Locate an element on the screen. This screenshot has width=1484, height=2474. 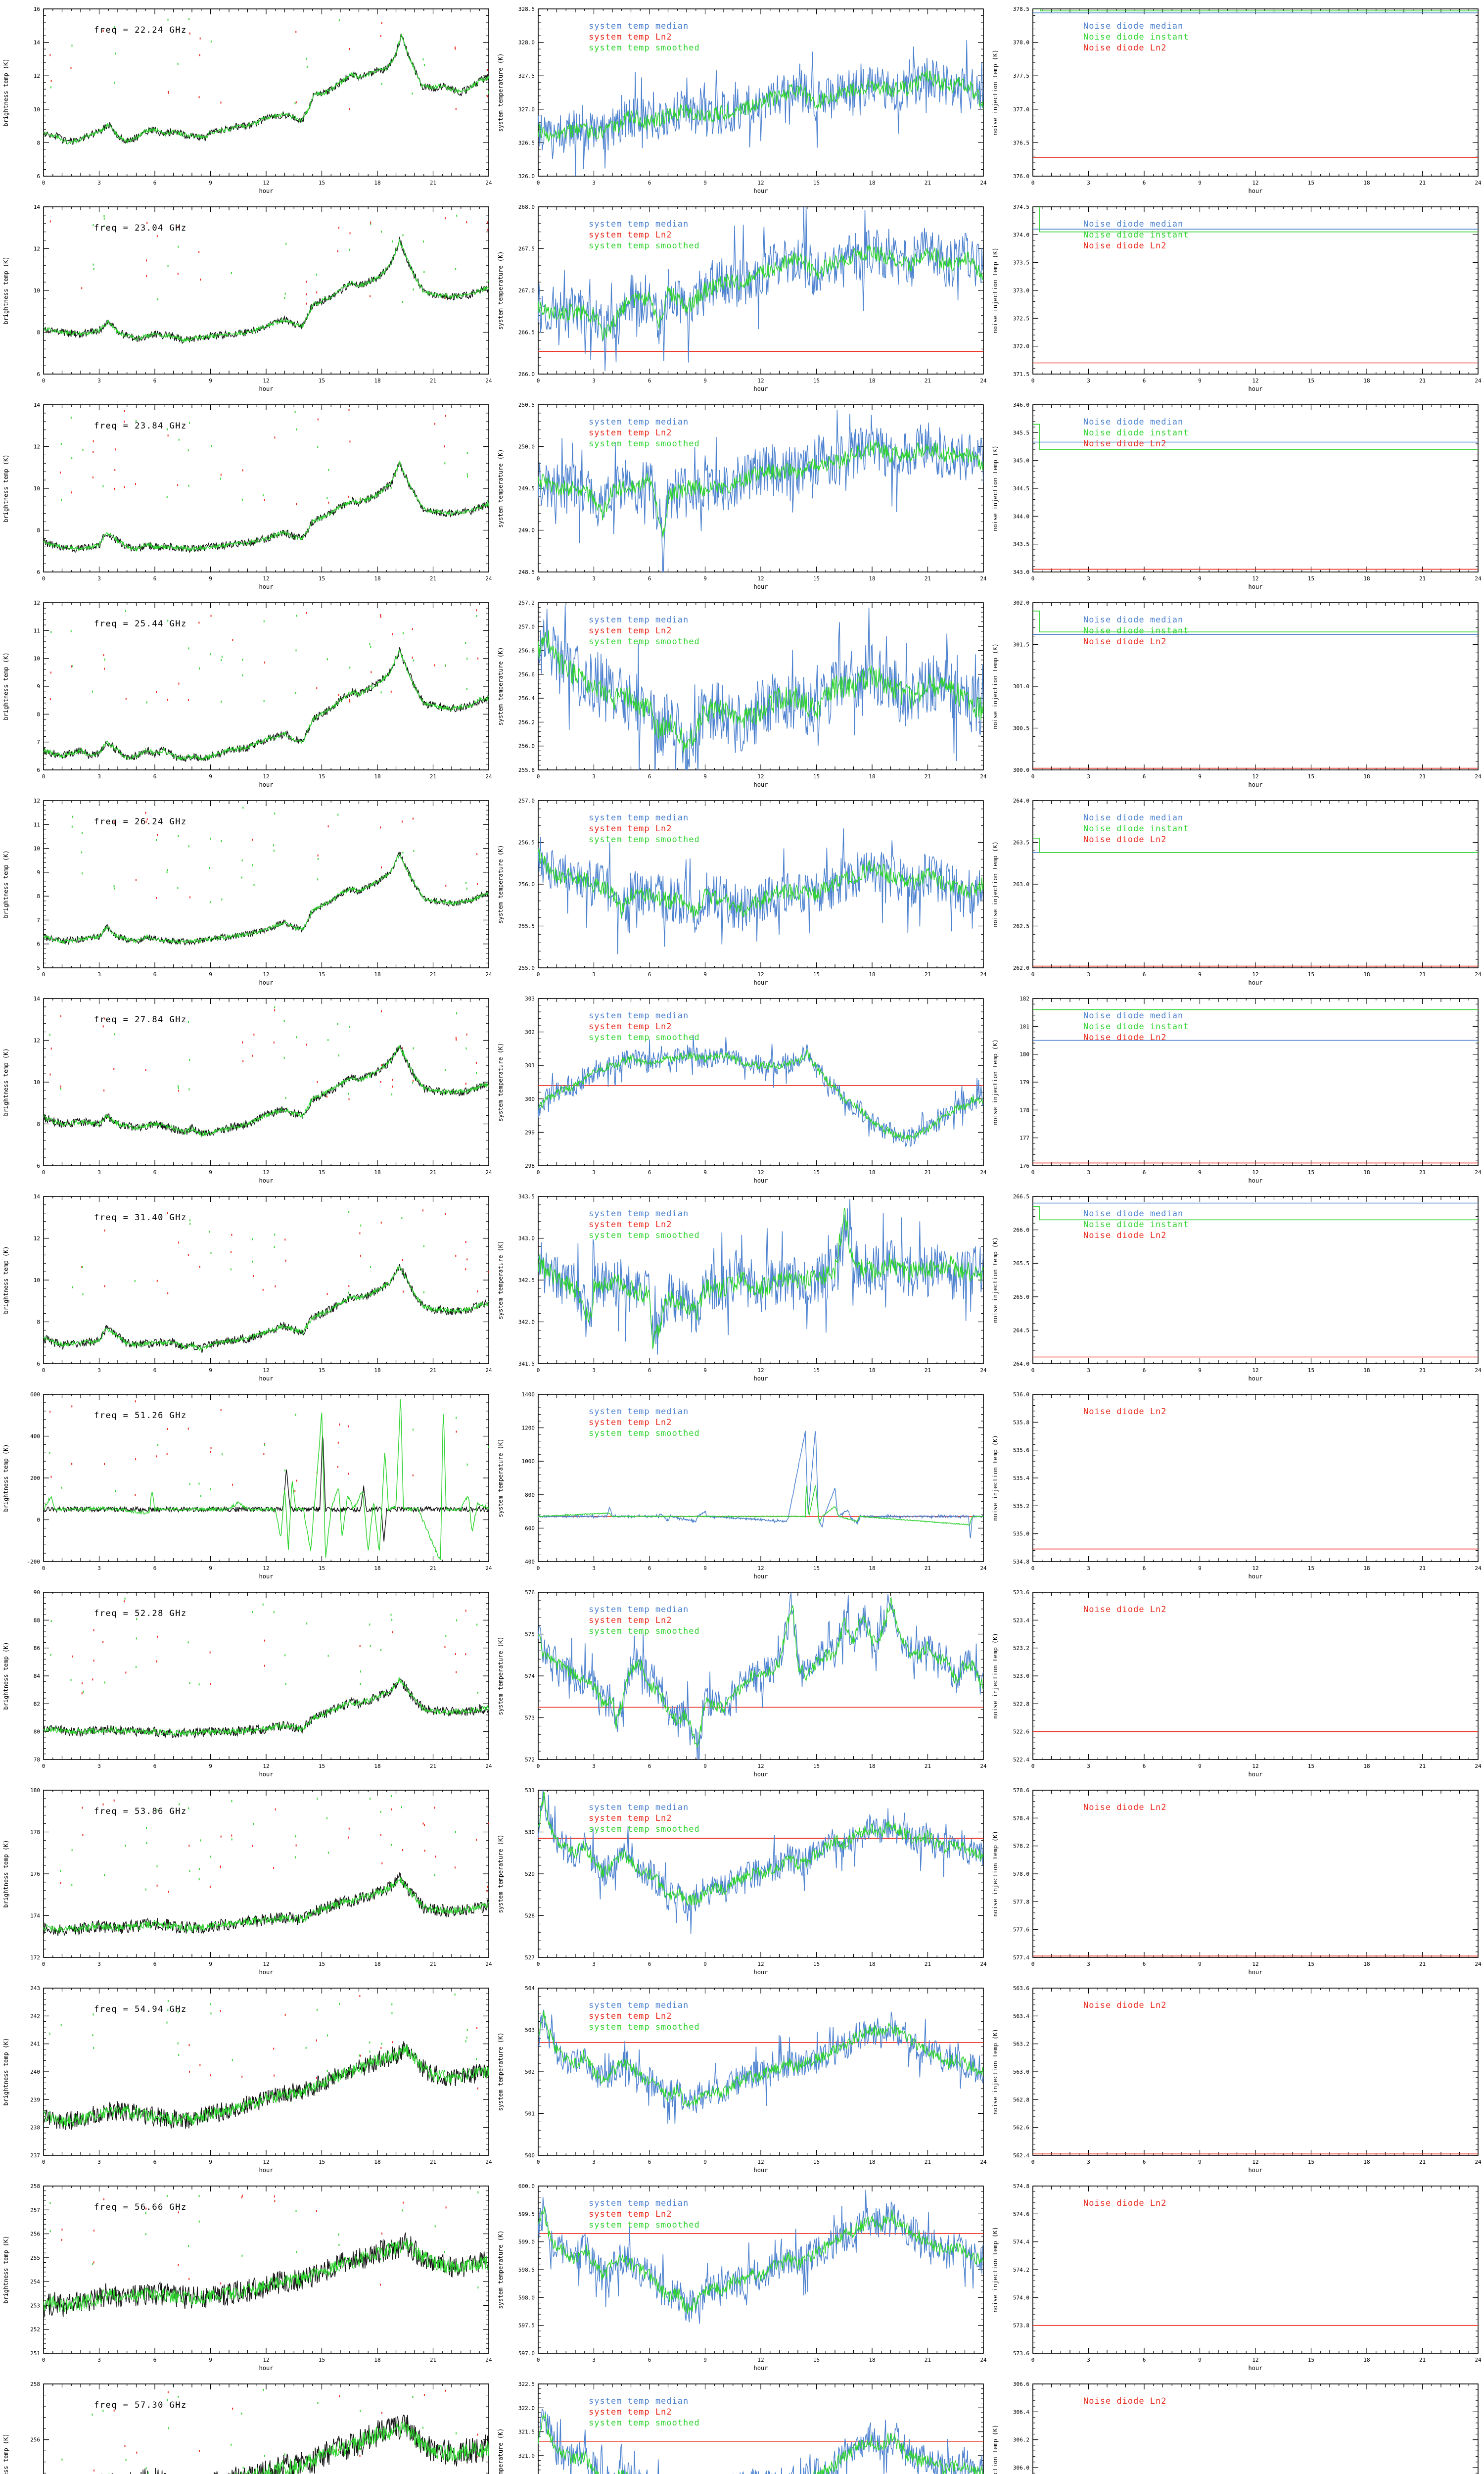
svg-text: 300.5 is located at coordinates (1021, 728).